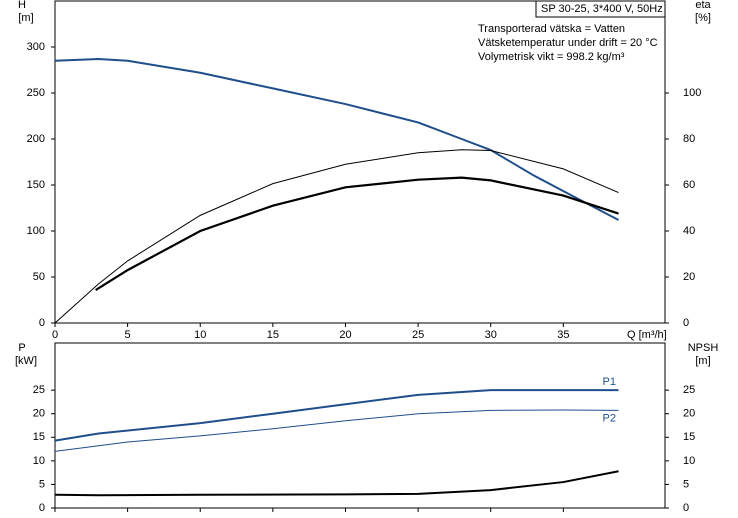 The image size is (738, 518). What do you see at coordinates (609, 382) in the screenshot?
I see `series-label: P1` at bounding box center [609, 382].